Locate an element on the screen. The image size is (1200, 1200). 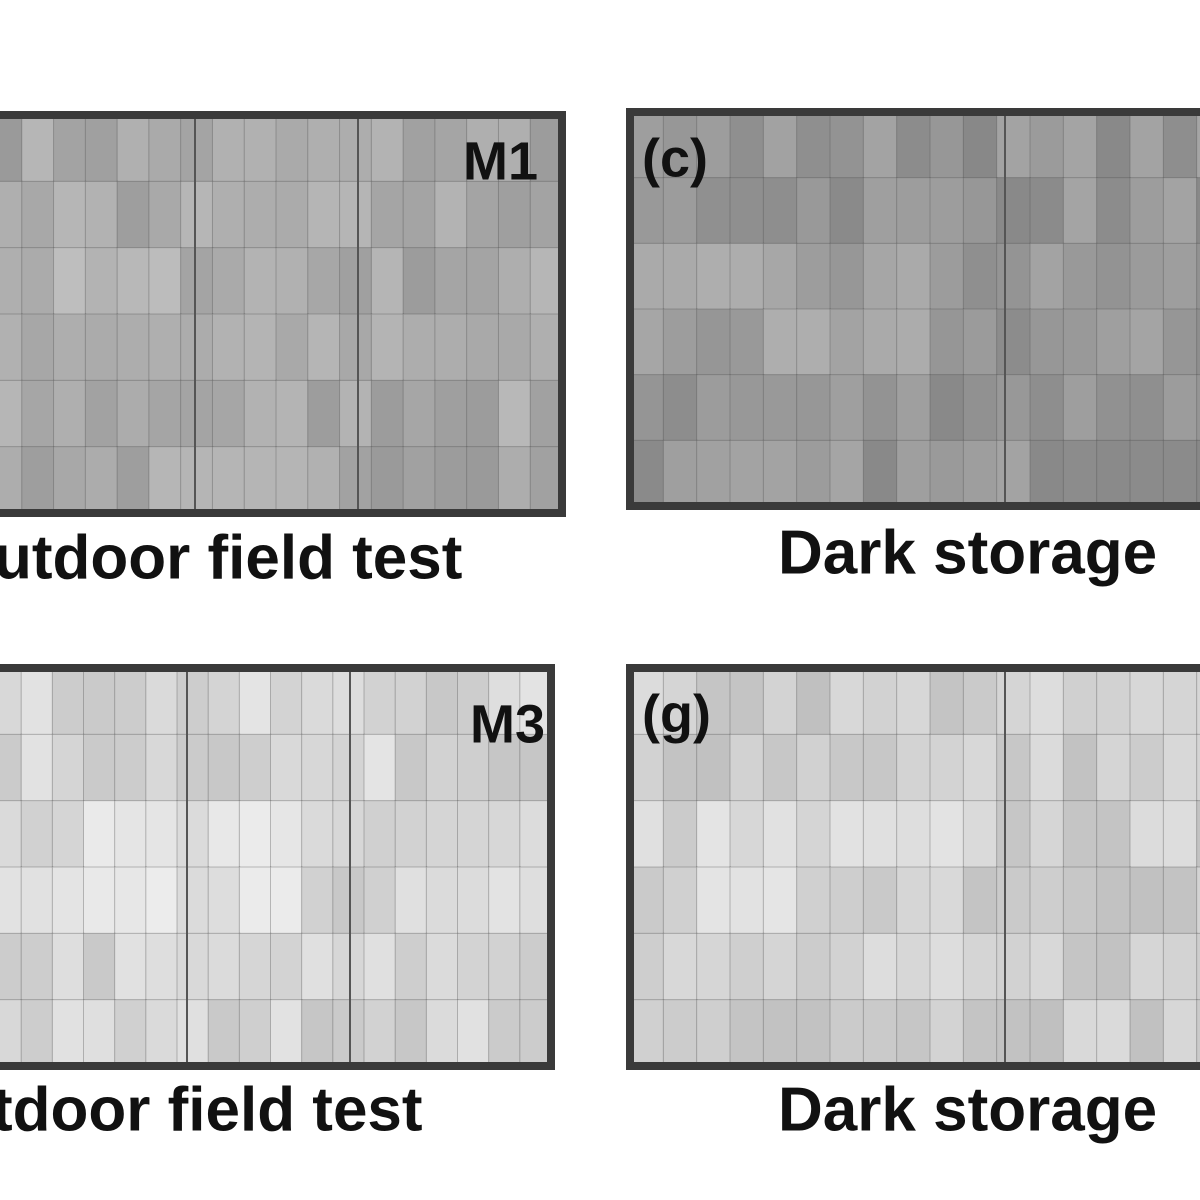
panel-caption: tdoor field test is located at coordinates (211, 1109).